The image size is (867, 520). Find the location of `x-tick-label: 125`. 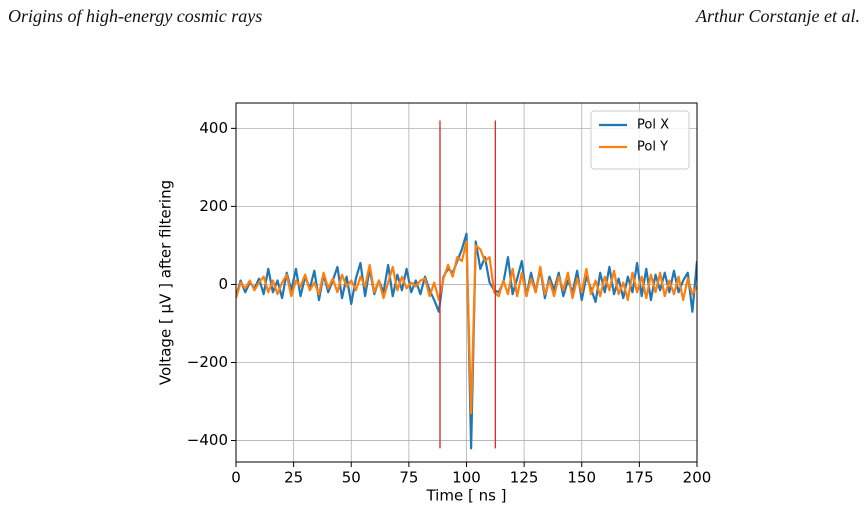

x-tick-label: 125 is located at coordinates (524, 478).